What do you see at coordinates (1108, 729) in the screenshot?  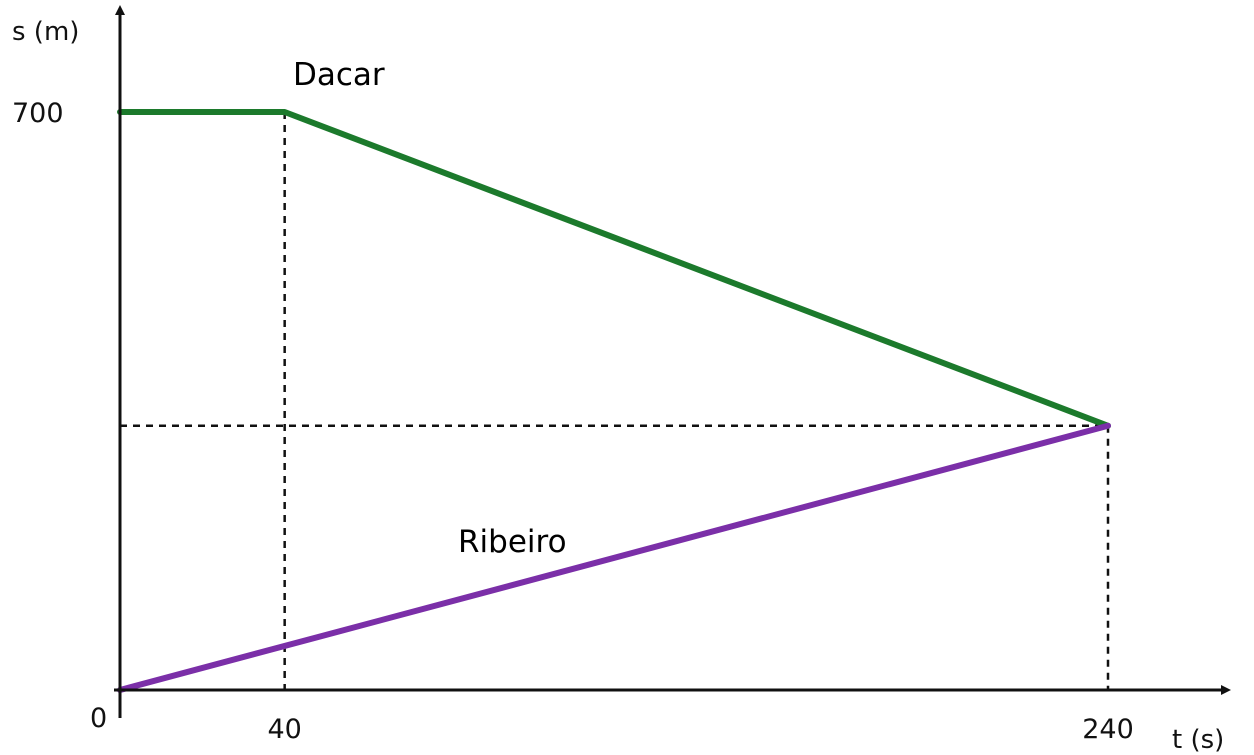 I see `x-tick-label: 240` at bounding box center [1108, 729].